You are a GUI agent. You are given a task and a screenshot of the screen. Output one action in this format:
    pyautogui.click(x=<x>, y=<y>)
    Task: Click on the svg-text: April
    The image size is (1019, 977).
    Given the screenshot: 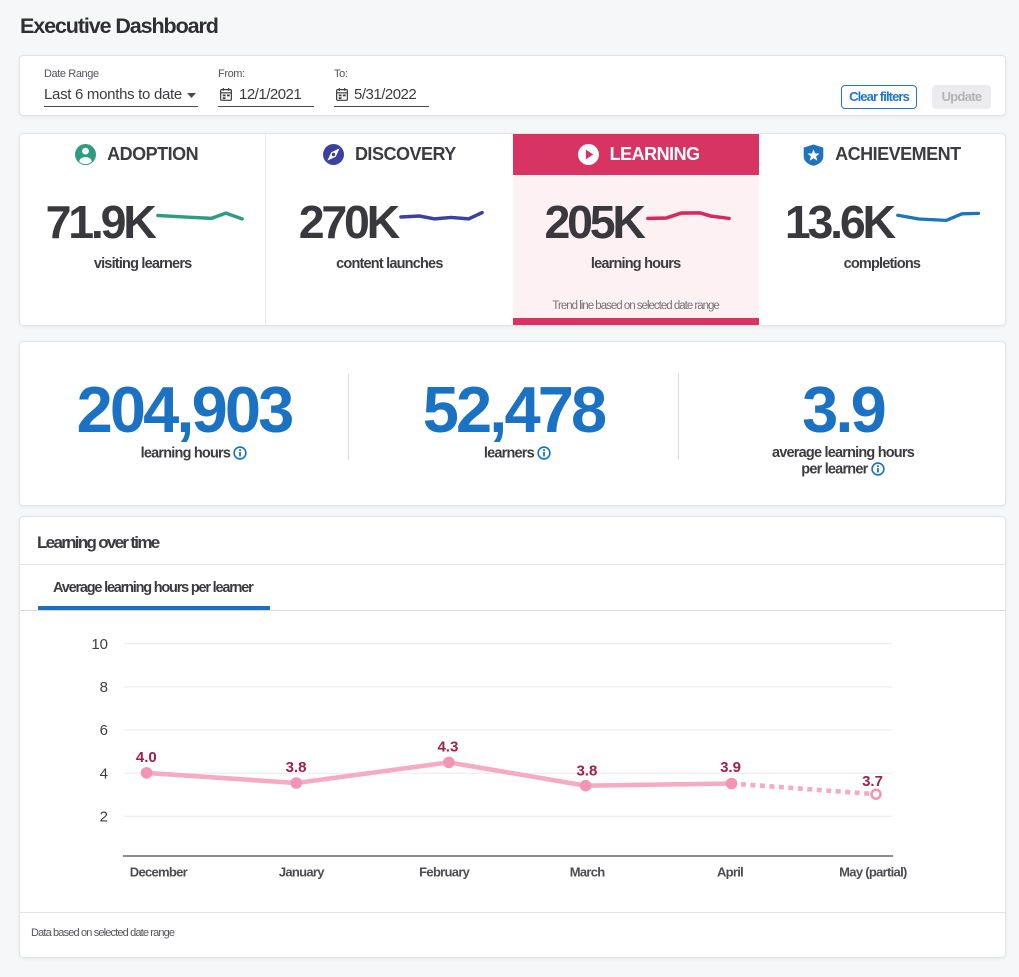 What is the action you would take?
    pyautogui.click(x=730, y=872)
    